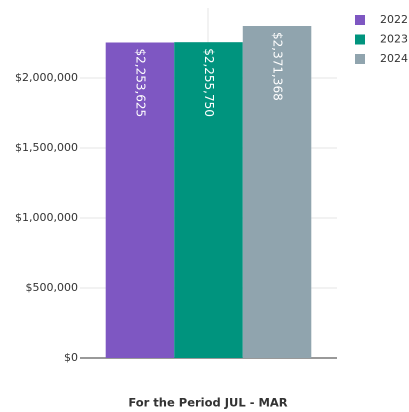  What do you see at coordinates (46, 147) in the screenshot?
I see `y-tick-label: $1,500,000` at bounding box center [46, 147].